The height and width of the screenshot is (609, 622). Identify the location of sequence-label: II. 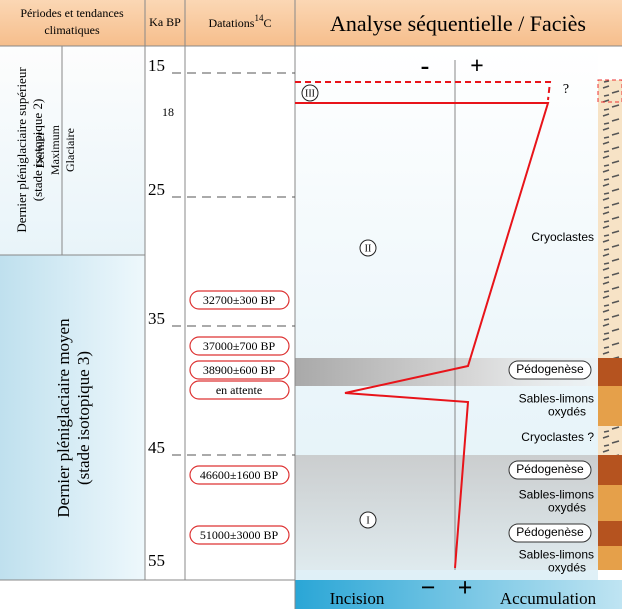
(368, 248).